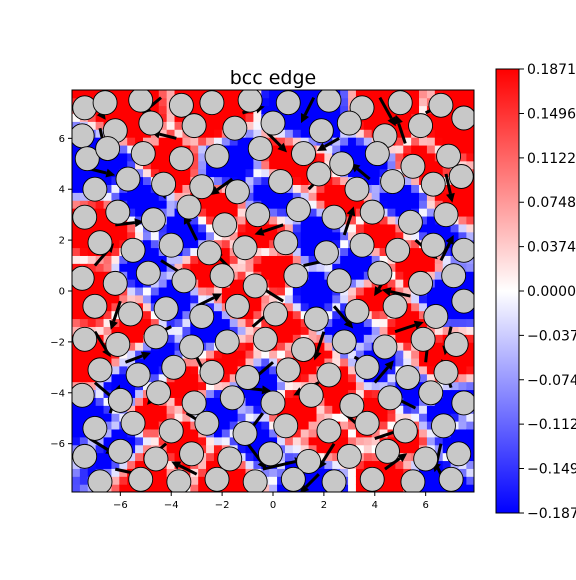  I want to click on y-tick-label: −2, so click(57, 342).